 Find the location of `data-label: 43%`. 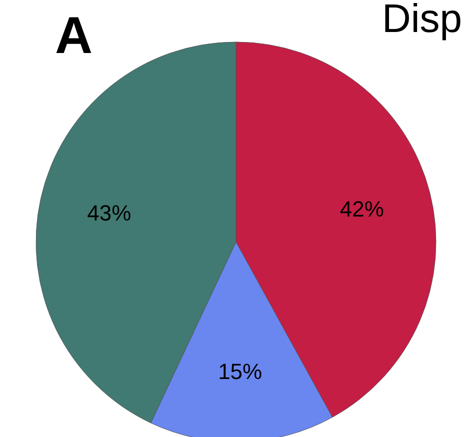

data-label: 43% is located at coordinates (109, 213).